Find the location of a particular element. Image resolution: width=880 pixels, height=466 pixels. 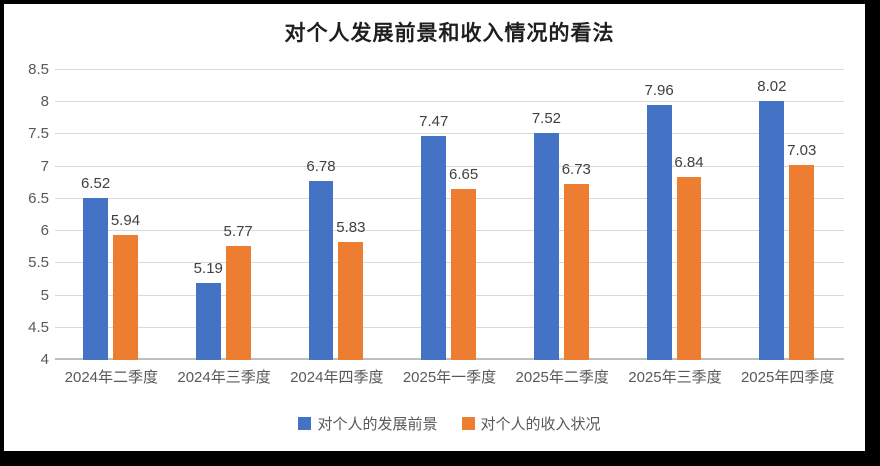

x-axis-line is located at coordinates (449, 359).